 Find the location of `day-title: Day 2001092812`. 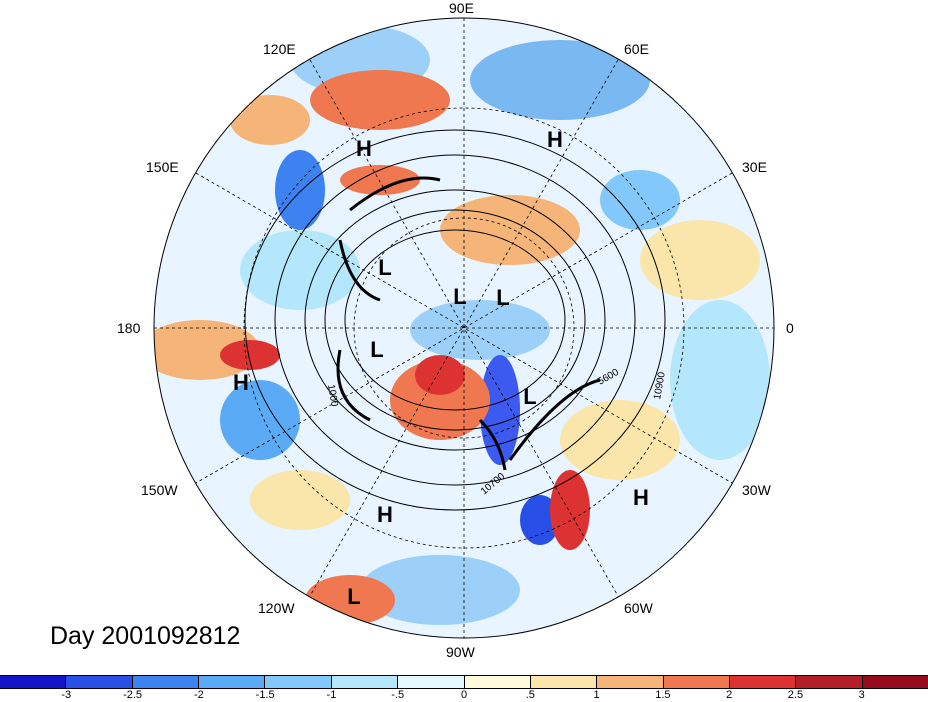

day-title: Day 2001092812 is located at coordinates (145, 636).